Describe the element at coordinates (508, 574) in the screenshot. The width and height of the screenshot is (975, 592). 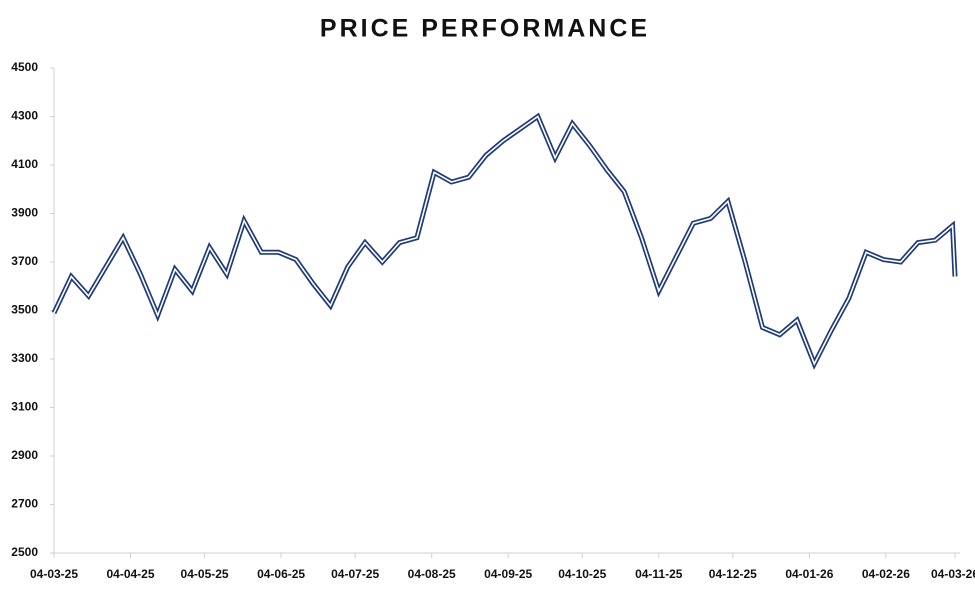
I see `x-tick-label: 04-09-25` at that location.